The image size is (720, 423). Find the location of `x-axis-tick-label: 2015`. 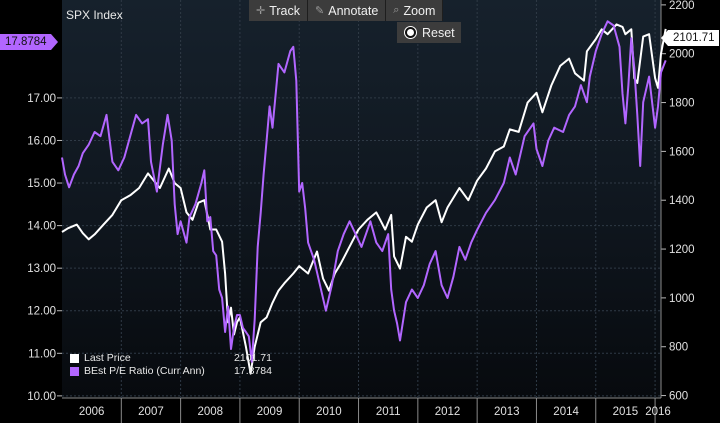

x-axis-tick-label: 2015 is located at coordinates (626, 412).